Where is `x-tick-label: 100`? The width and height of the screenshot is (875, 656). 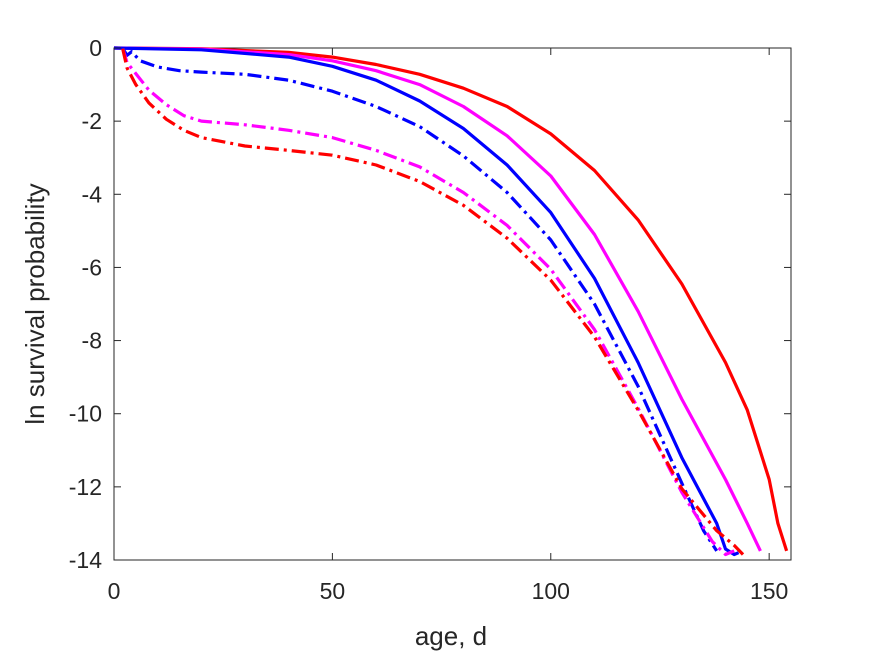 x-tick-label: 100 is located at coordinates (551, 591).